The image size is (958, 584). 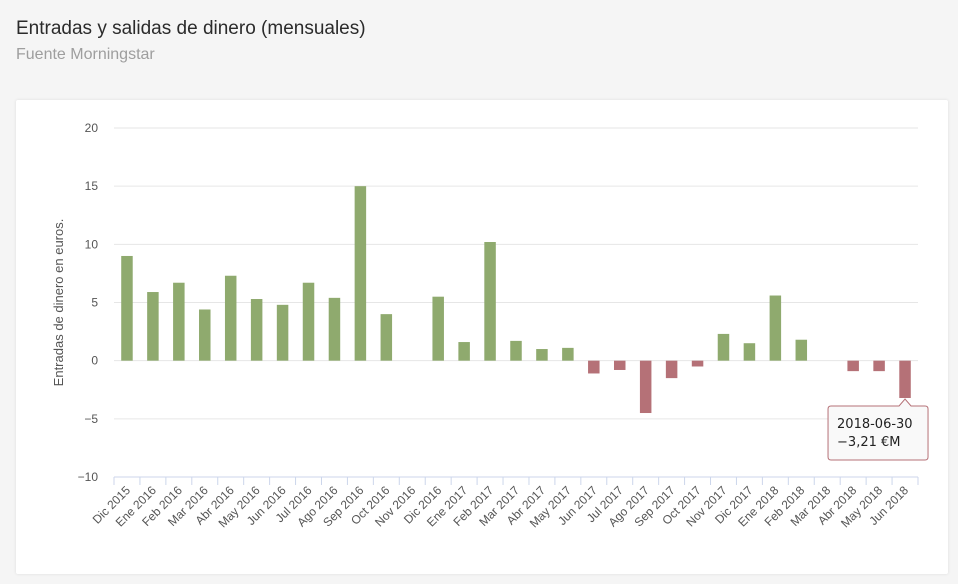 I want to click on y-tick-label: 0, so click(x=94, y=361).